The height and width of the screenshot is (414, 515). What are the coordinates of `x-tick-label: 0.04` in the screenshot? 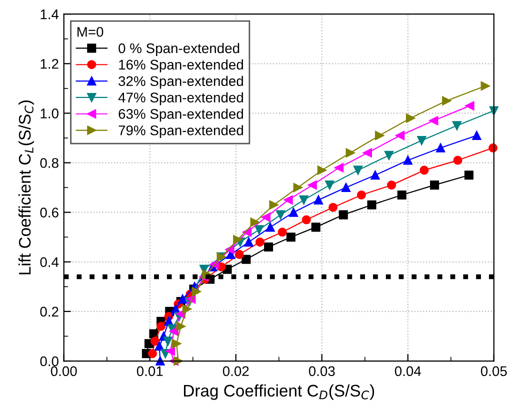 It's located at (407, 371).